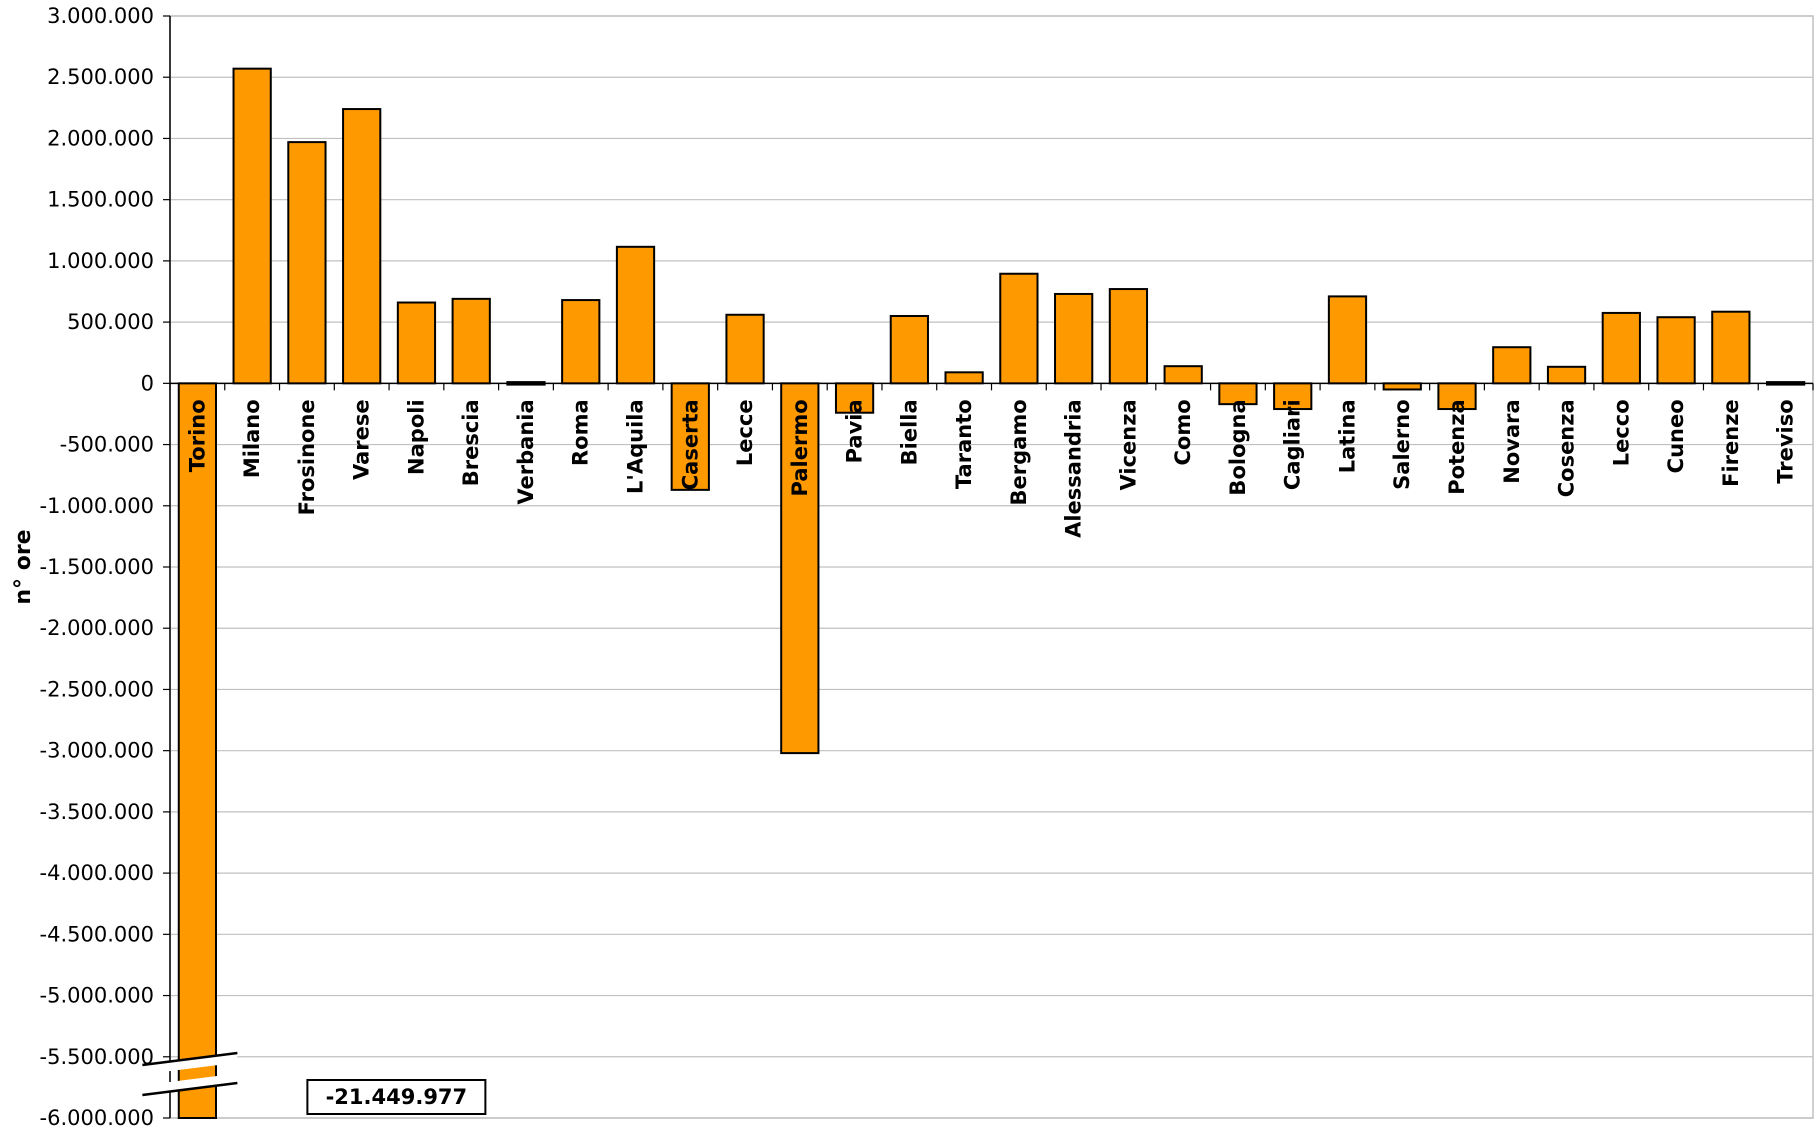 The width and height of the screenshot is (1818, 1131). I want to click on bar-caserta, so click(690, 436).